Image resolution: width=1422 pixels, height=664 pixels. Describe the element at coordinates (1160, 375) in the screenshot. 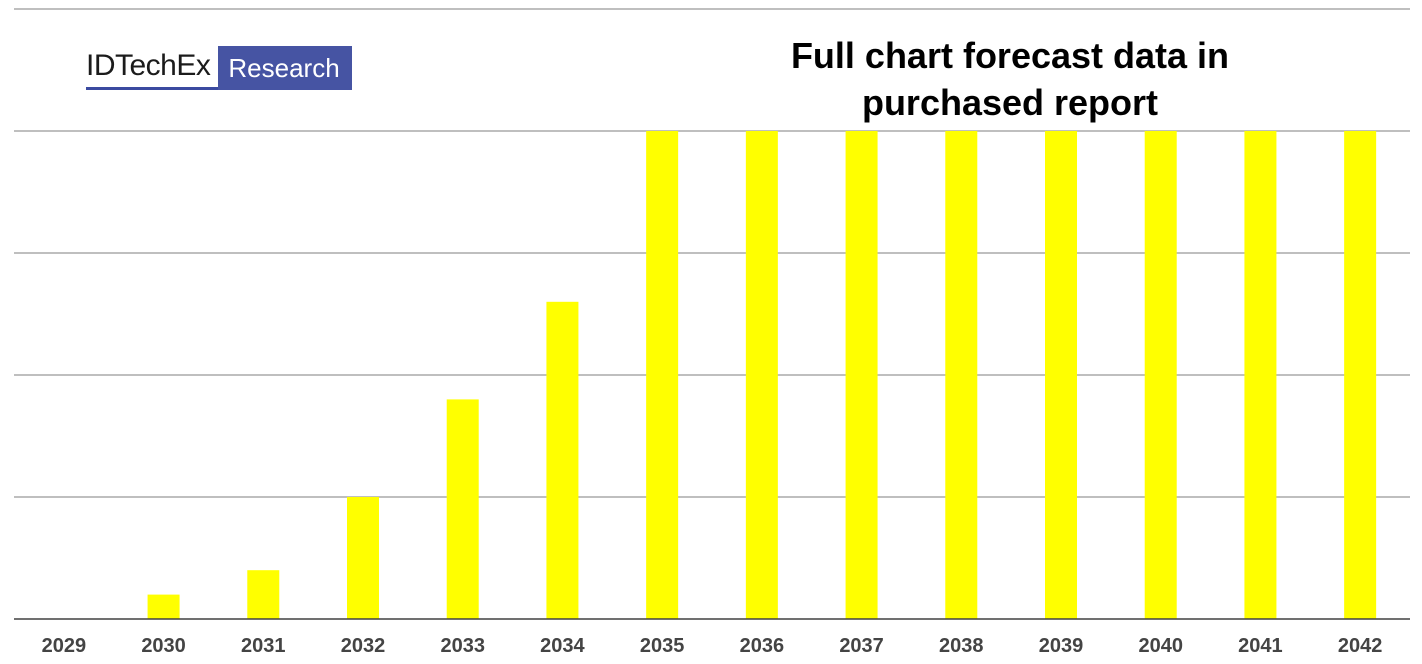

I see `bar-2040` at that location.